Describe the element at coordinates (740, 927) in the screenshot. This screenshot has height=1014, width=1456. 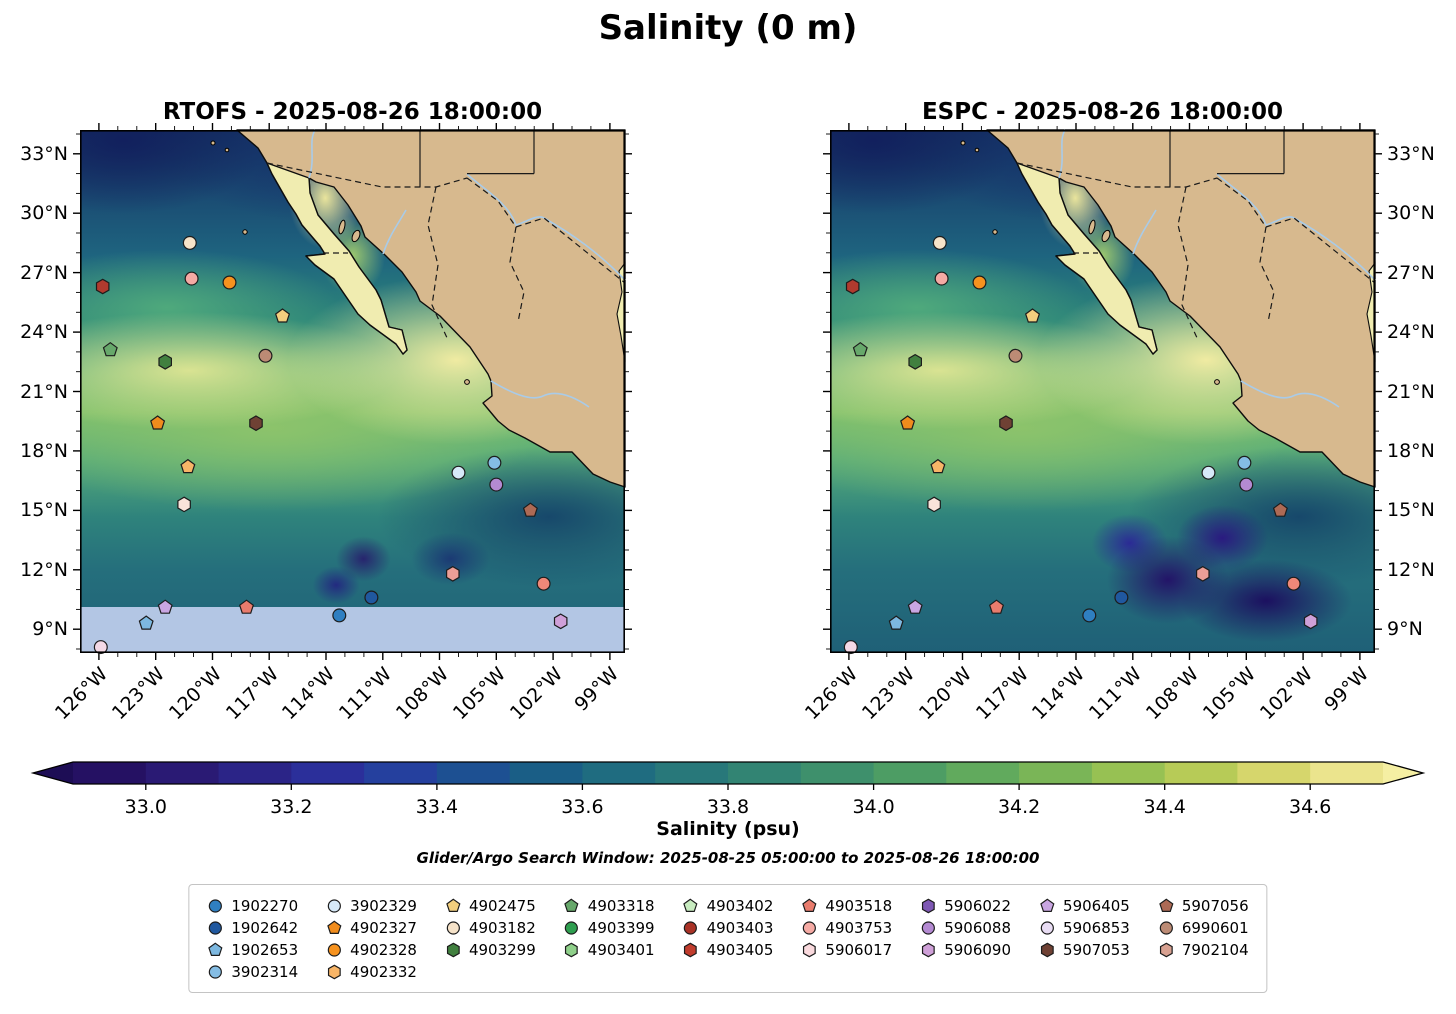
I see `legend-platform-id: 4903403` at that location.